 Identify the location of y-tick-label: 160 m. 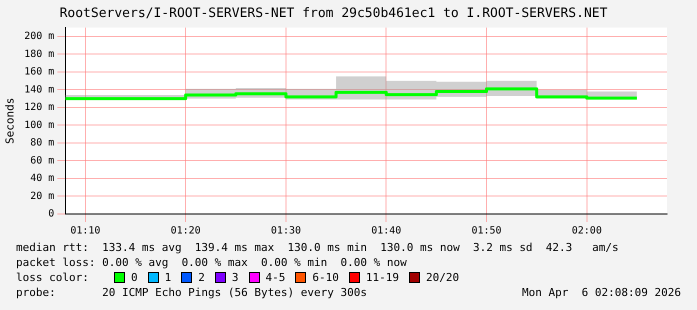
(39, 72).